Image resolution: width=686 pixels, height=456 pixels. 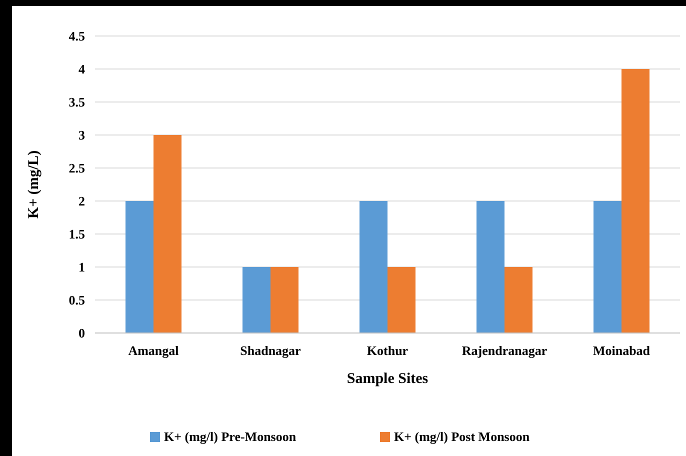 What do you see at coordinates (271, 350) in the screenshot?
I see `x-tick-label: Shadnagar` at bounding box center [271, 350].